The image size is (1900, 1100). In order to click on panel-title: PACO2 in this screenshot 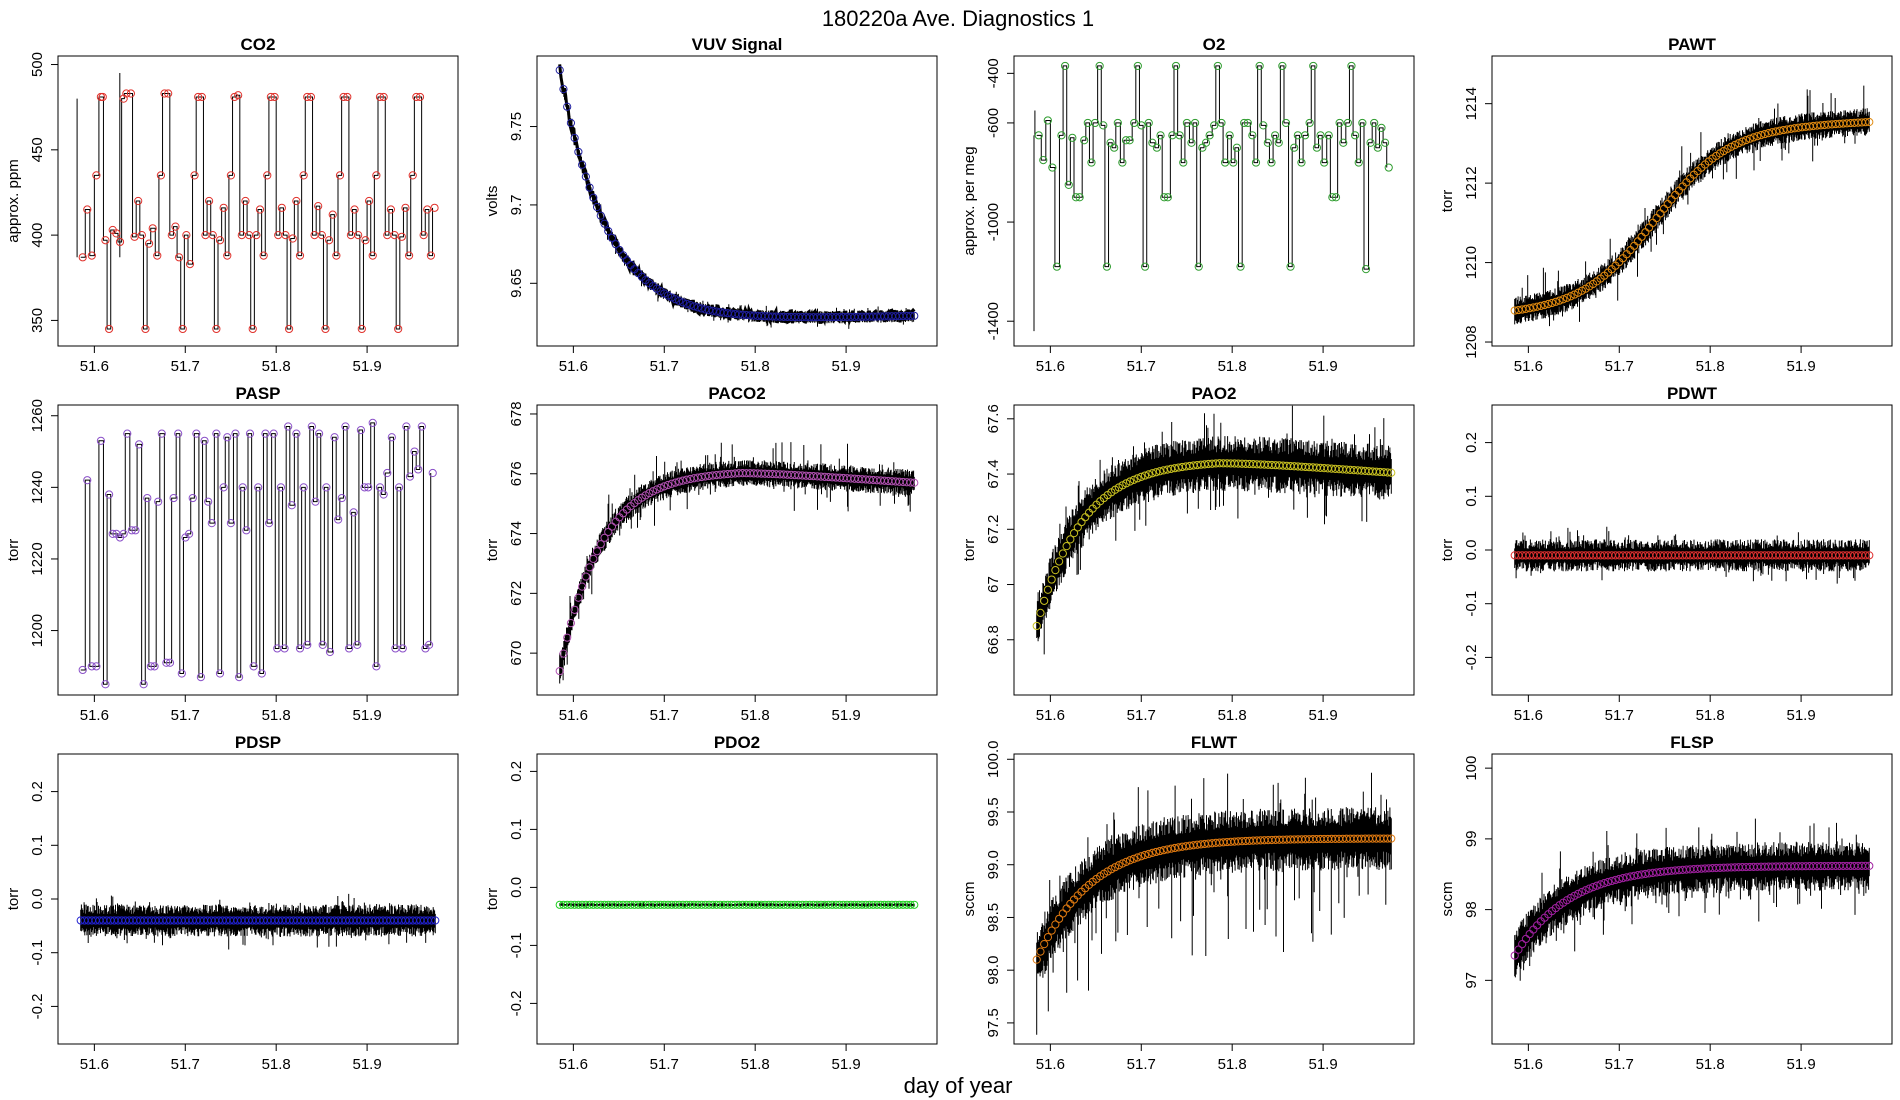, I will do `click(736, 393)`.